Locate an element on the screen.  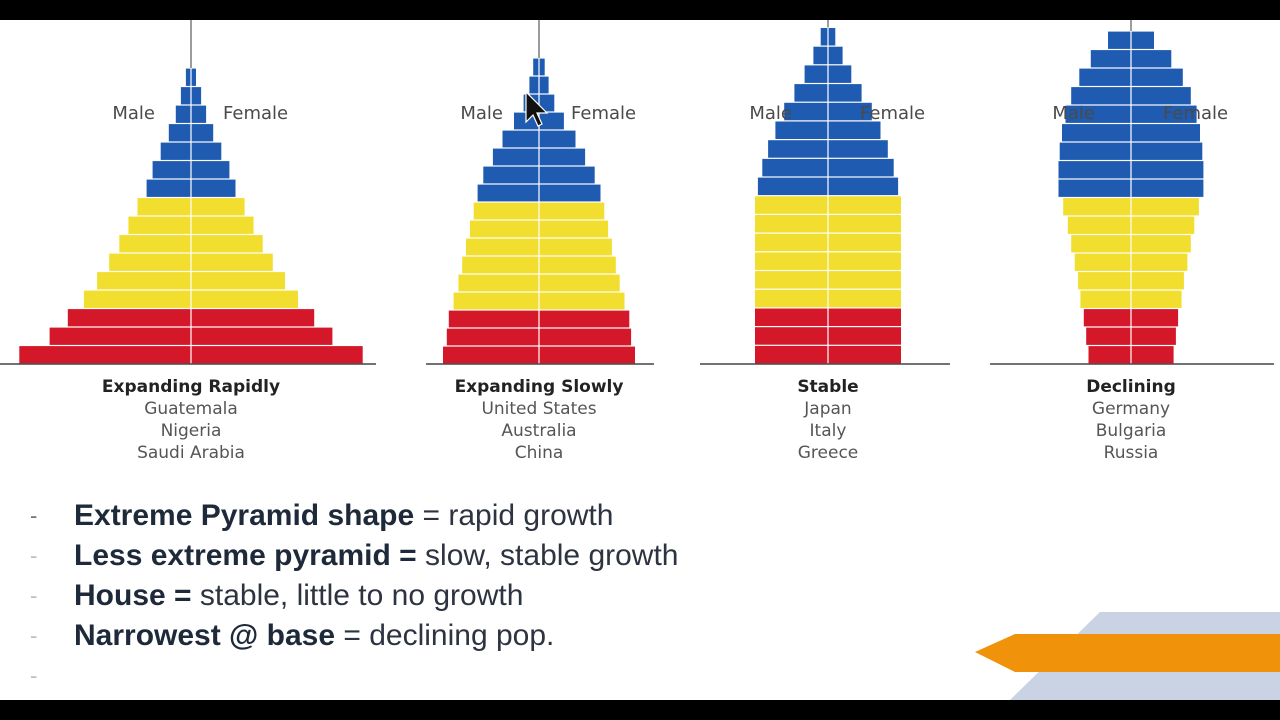
bullet-text: = rapid growth is located at coordinates (514, 515).